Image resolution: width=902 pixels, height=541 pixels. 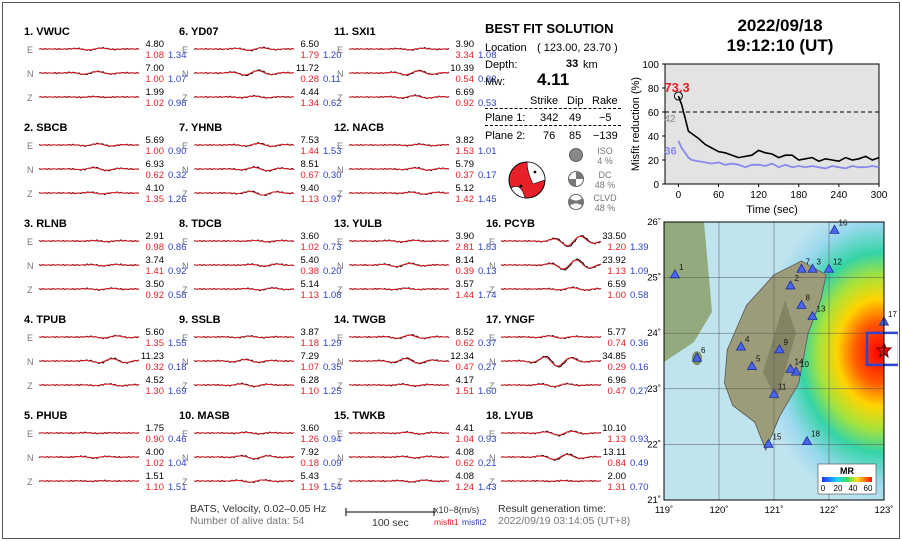 I want to click on misfit1-value: 1.34, so click(x=310, y=103).